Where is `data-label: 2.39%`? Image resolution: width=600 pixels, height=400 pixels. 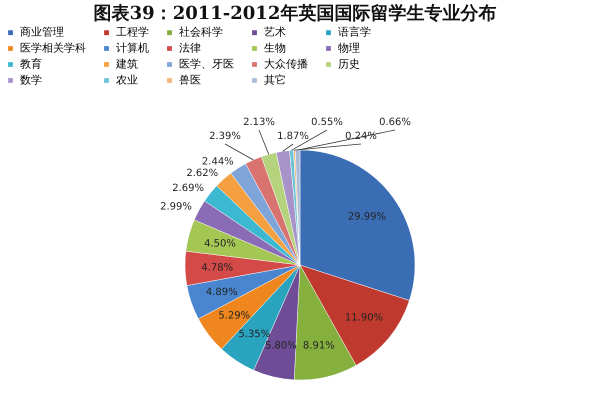
data-label: 2.39% is located at coordinates (225, 136).